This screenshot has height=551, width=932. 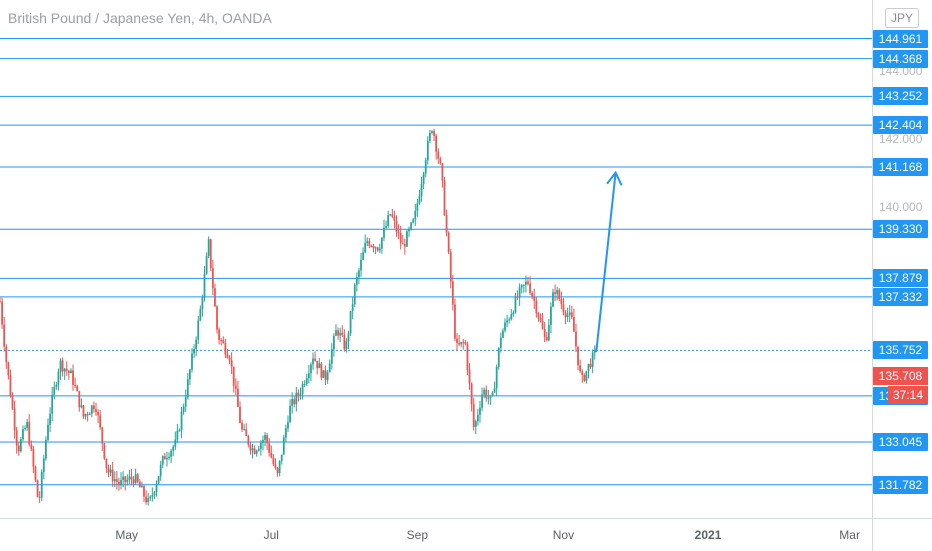 I want to click on price-scale: 144.000 142.000 140.000, so click(x=902, y=259).